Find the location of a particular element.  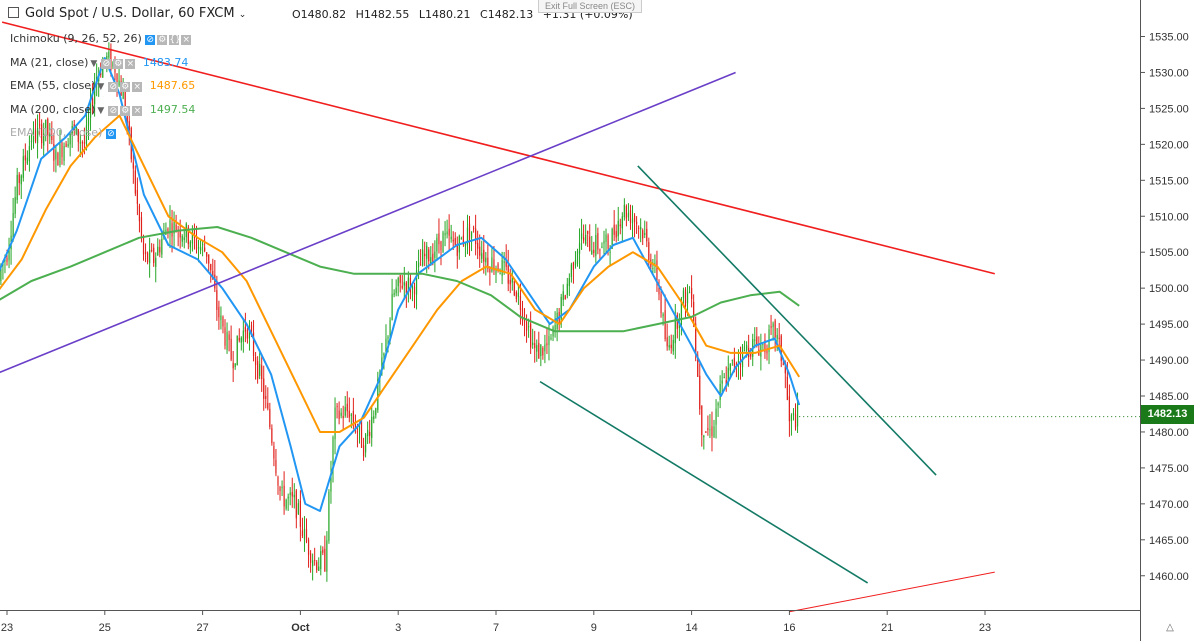

chevron-down-icon: ⌄ is located at coordinates (242, 15).